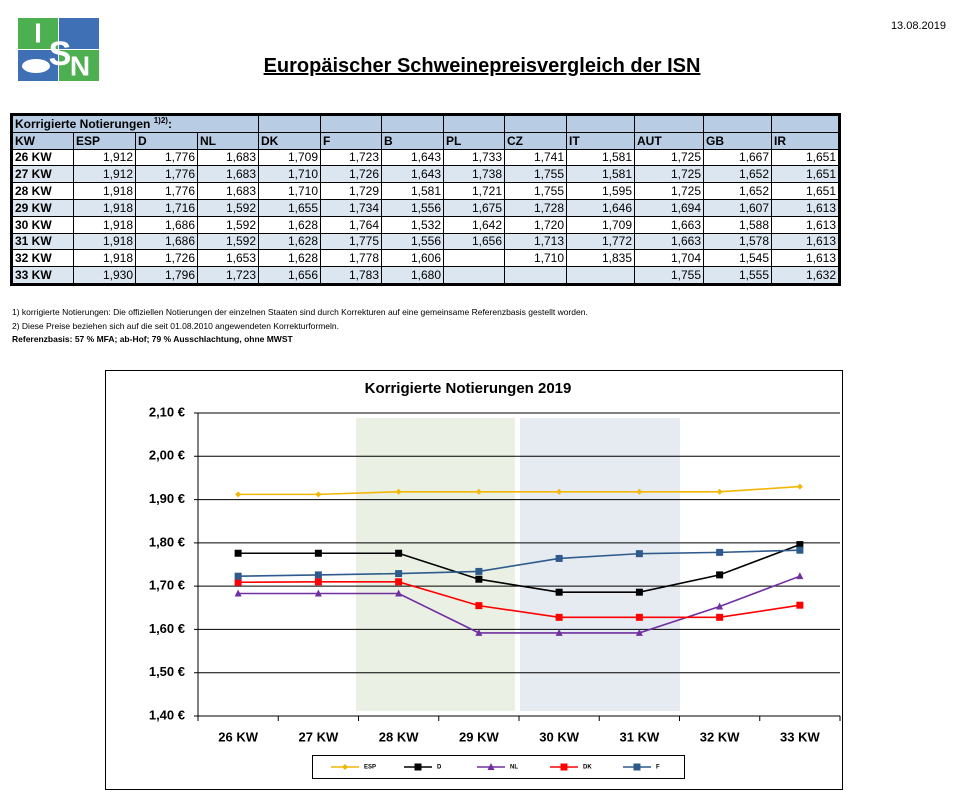 The width and height of the screenshot is (959, 796). What do you see at coordinates (669, 224) in the screenshot?
I see `cell: 1,663` at bounding box center [669, 224].